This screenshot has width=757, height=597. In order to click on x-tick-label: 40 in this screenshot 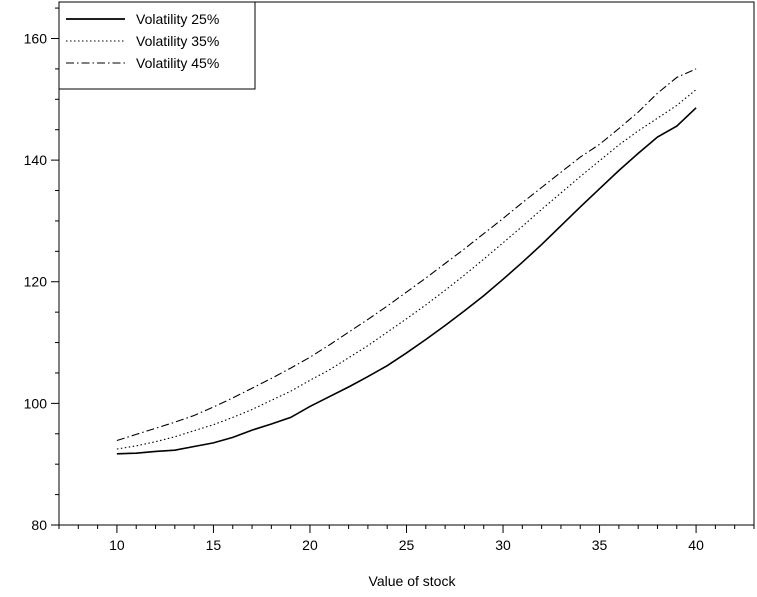, I will do `click(696, 545)`.